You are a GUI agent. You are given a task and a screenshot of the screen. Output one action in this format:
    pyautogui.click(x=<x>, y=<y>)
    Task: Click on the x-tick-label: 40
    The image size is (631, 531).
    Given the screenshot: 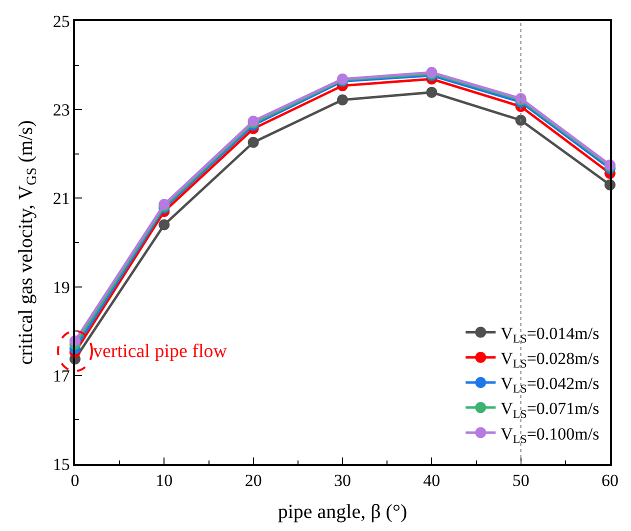 What is the action you would take?
    pyautogui.click(x=431, y=480)
    